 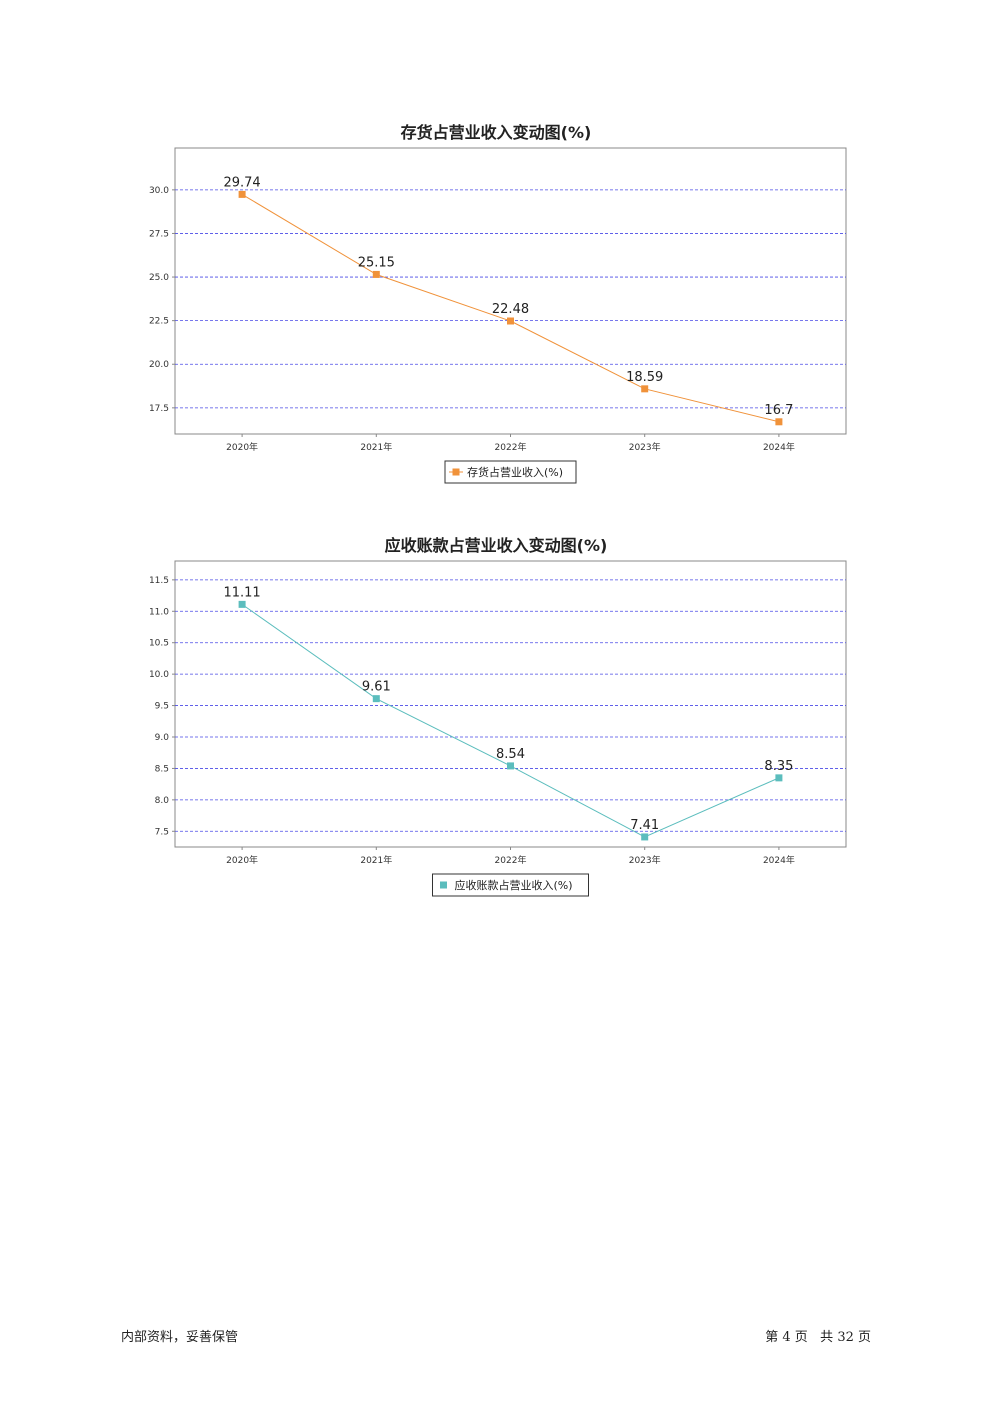 What do you see at coordinates (514, 885) in the screenshot?
I see `legend-label: 应收账款占营业收入(%)` at bounding box center [514, 885].